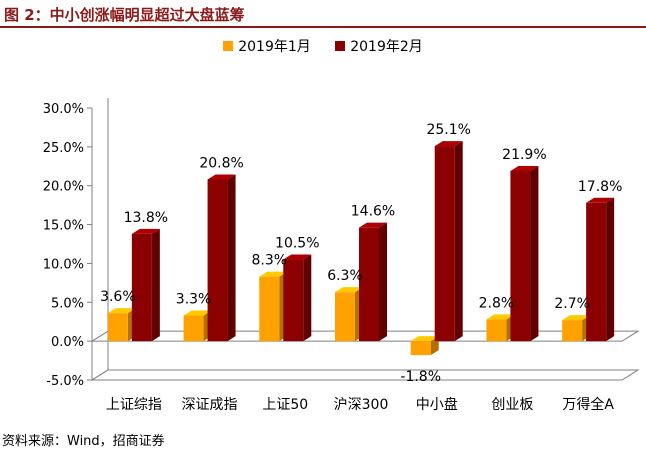  I want to click on legend: 2019年1月 2019年2月, so click(323, 46).